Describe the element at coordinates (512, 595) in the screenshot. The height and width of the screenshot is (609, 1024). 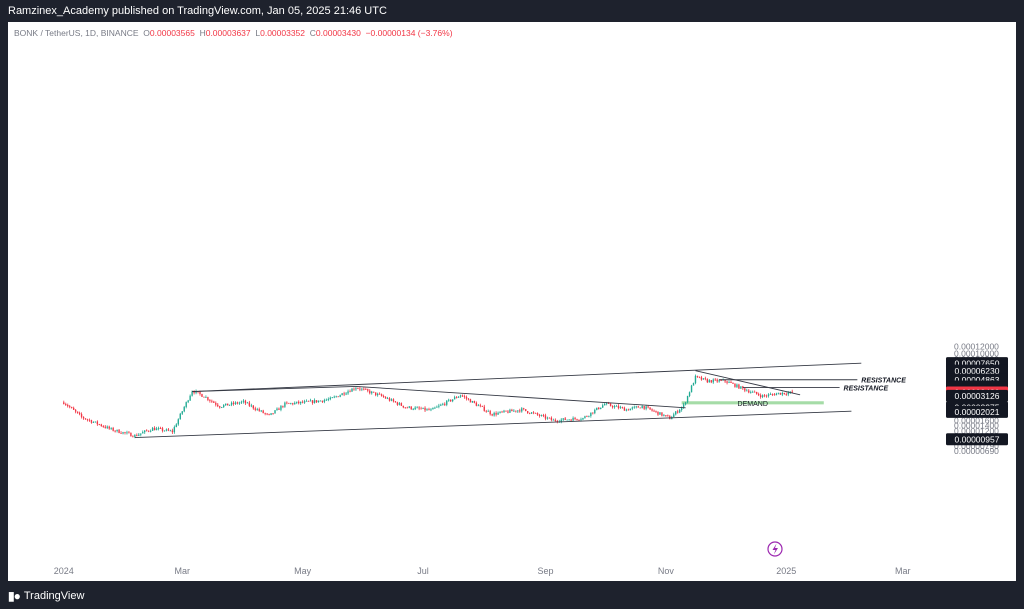
I see `footer-bar: ▮● TradingView` at that location.